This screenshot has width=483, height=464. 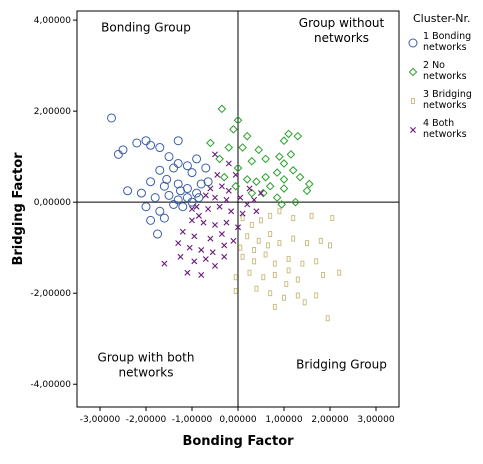 I want to click on legend-entry-3: 3 Bridging networks, so click(x=447, y=100).